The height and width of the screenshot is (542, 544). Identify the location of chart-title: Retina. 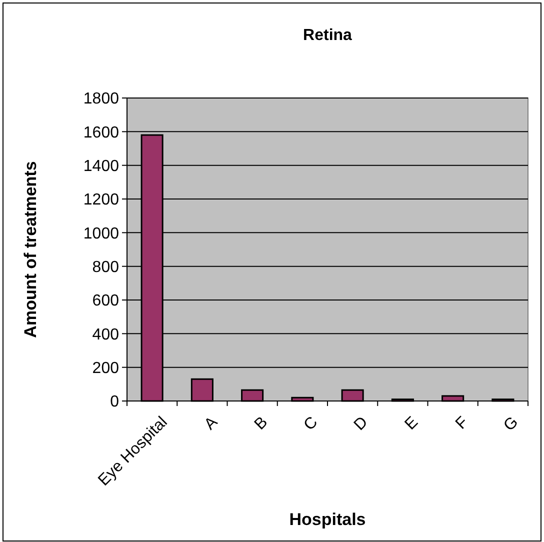
(327, 35).